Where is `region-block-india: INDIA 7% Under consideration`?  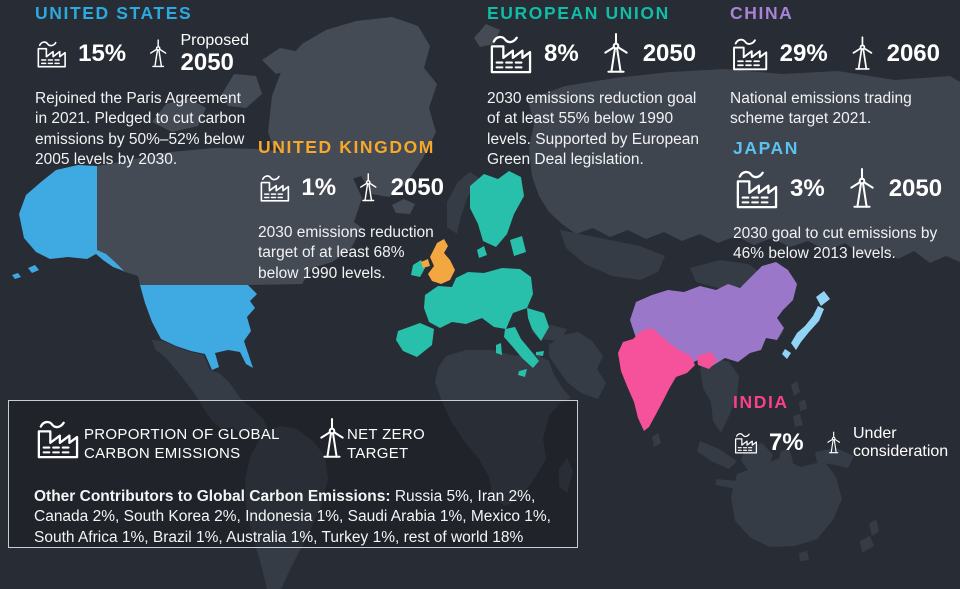
region-block-india: INDIA 7% Under consideration is located at coordinates (846, 429).